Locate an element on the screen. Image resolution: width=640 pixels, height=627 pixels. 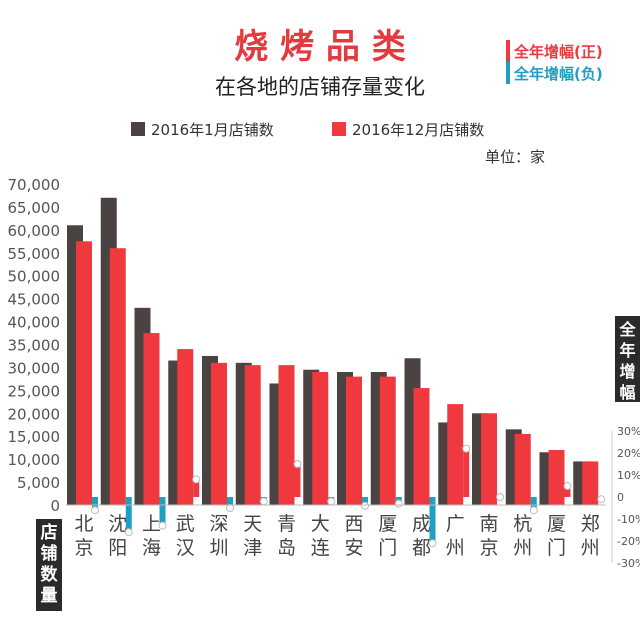
y-tick-label: 40,000 is located at coordinates (34, 323).